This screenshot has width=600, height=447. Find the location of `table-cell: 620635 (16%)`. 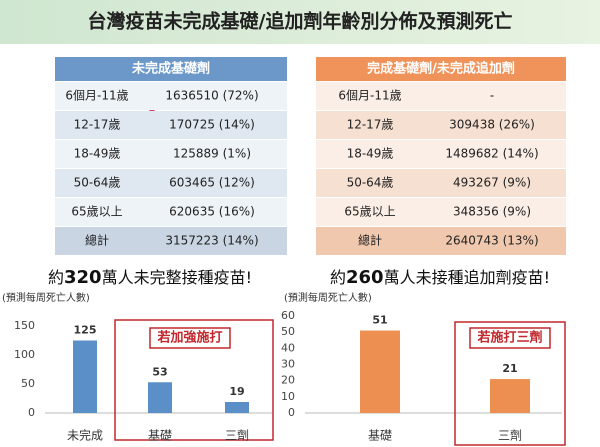

table-cell: 620635 (16%) is located at coordinates (212, 212).